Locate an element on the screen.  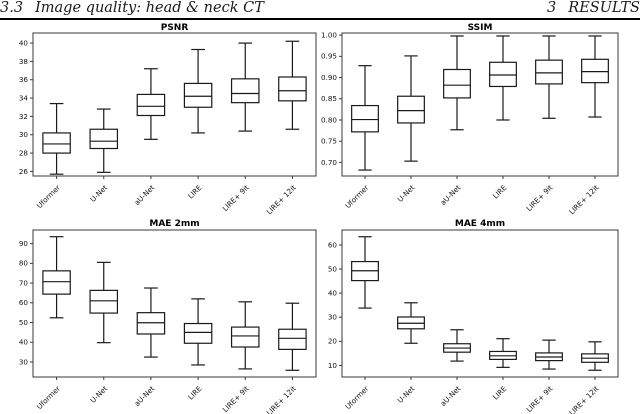
y-tick-label: 26 is located at coordinates (24, 171).